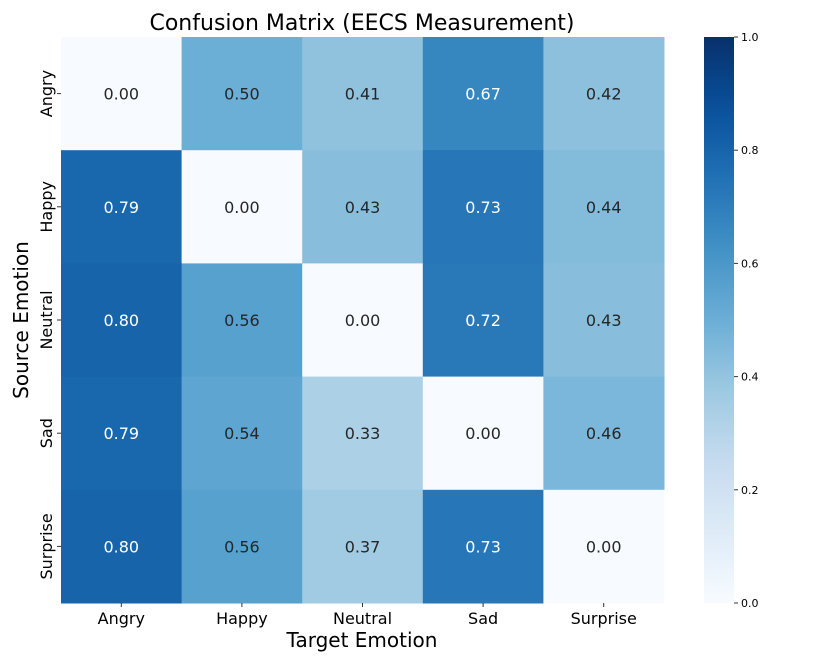 The width and height of the screenshot is (830, 668). What do you see at coordinates (750, 37) in the screenshot?
I see `colorbar-tick-label: 1.0` at bounding box center [750, 37].